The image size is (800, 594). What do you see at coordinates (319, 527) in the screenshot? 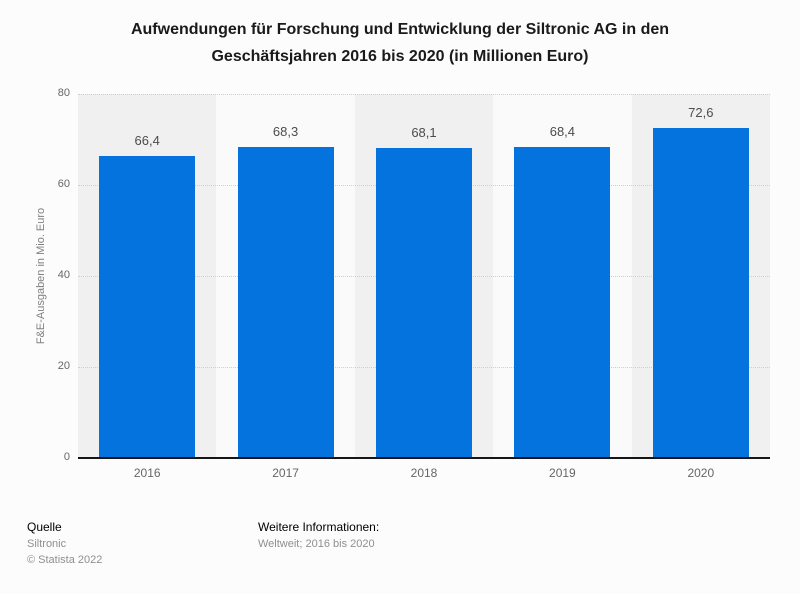
I see `info-label: Weitere Informationen:` at bounding box center [319, 527].